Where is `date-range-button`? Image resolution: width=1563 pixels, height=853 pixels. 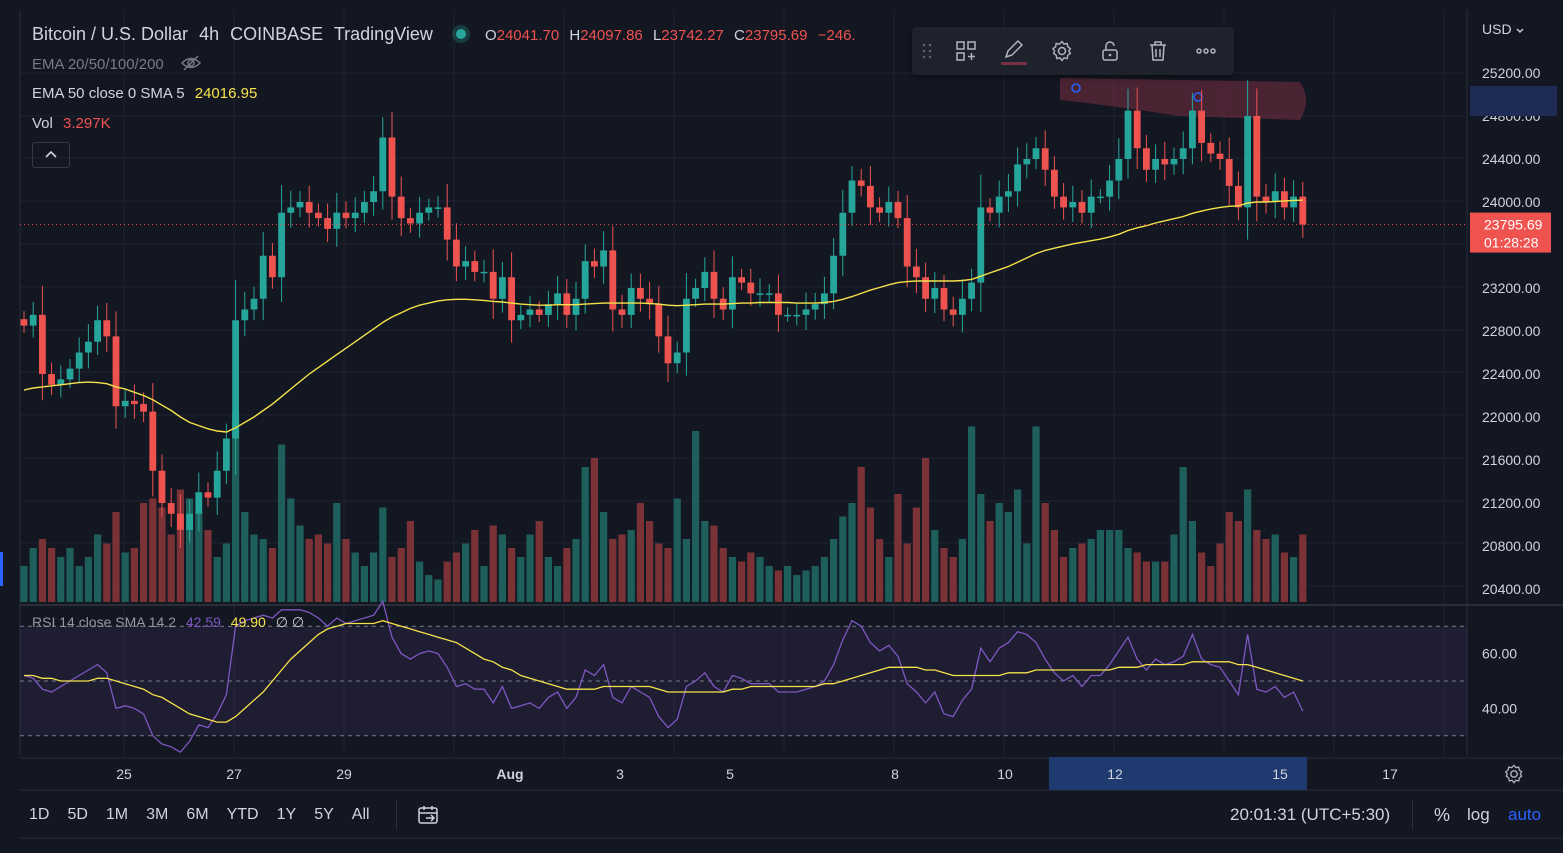 date-range-button is located at coordinates (428, 817).